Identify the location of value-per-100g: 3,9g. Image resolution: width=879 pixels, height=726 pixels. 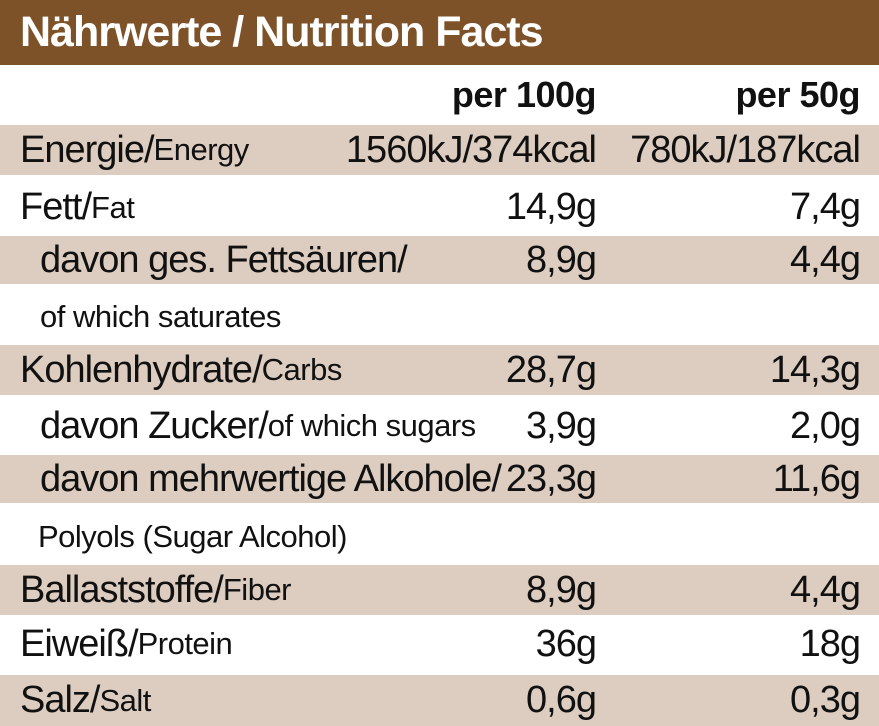
(561, 425).